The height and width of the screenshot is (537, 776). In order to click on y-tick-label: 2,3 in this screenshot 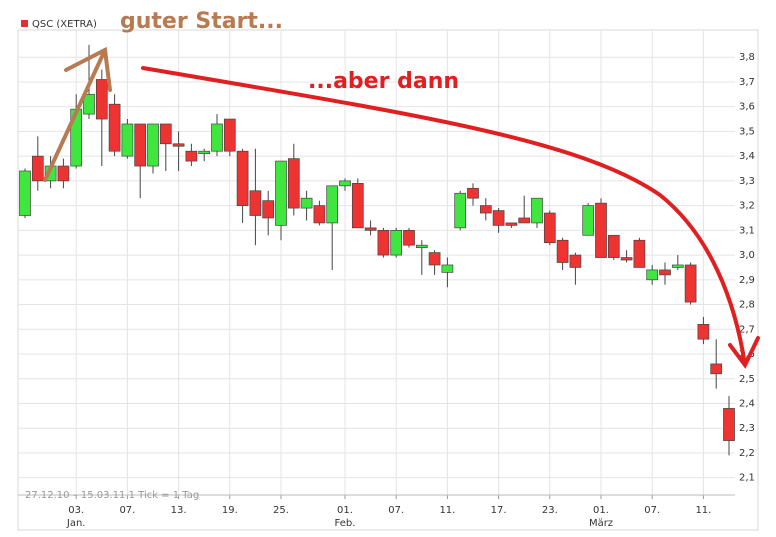, I will do `click(747, 428)`.